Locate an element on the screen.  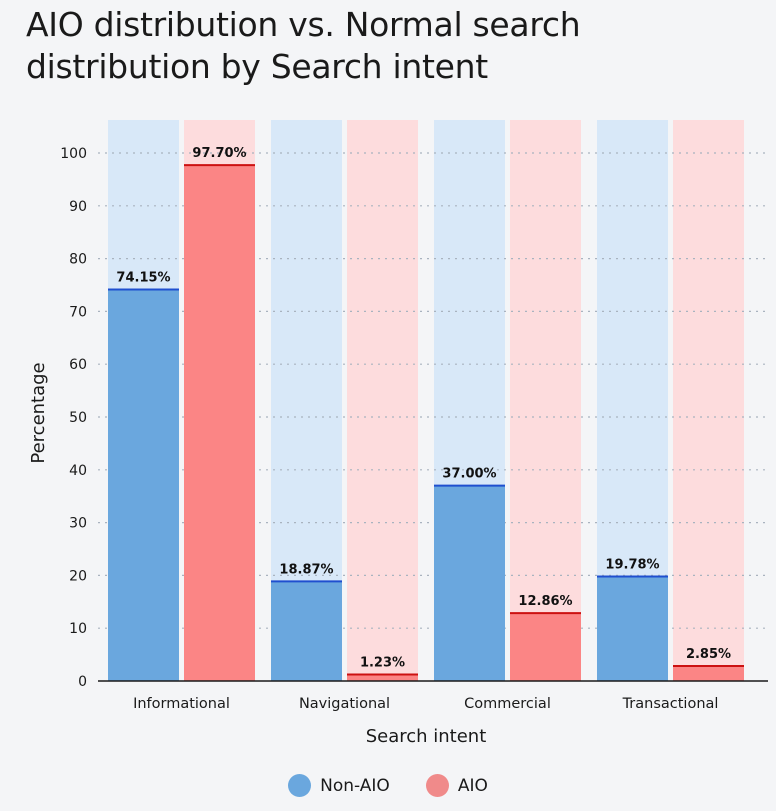
legend: Non-AIO AIO is located at coordinates (388, 785).